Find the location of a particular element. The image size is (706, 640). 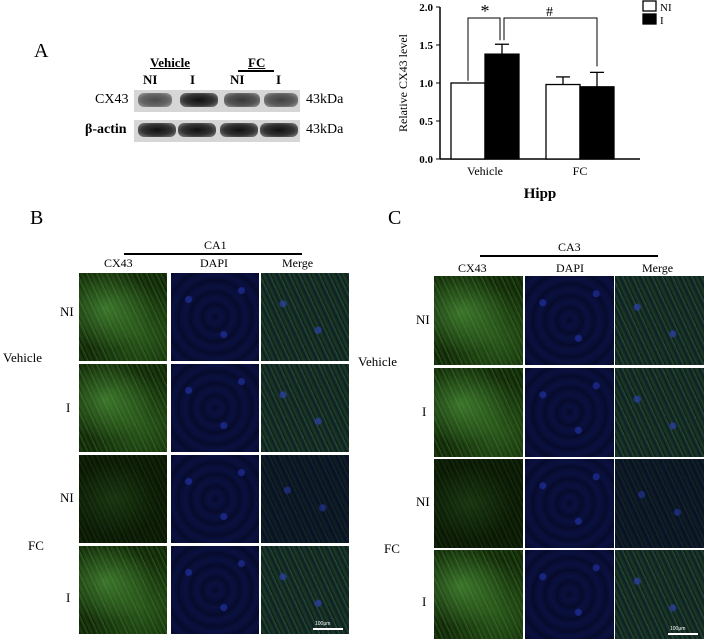

wb-lane-2: I is located at coordinates (193, 79).